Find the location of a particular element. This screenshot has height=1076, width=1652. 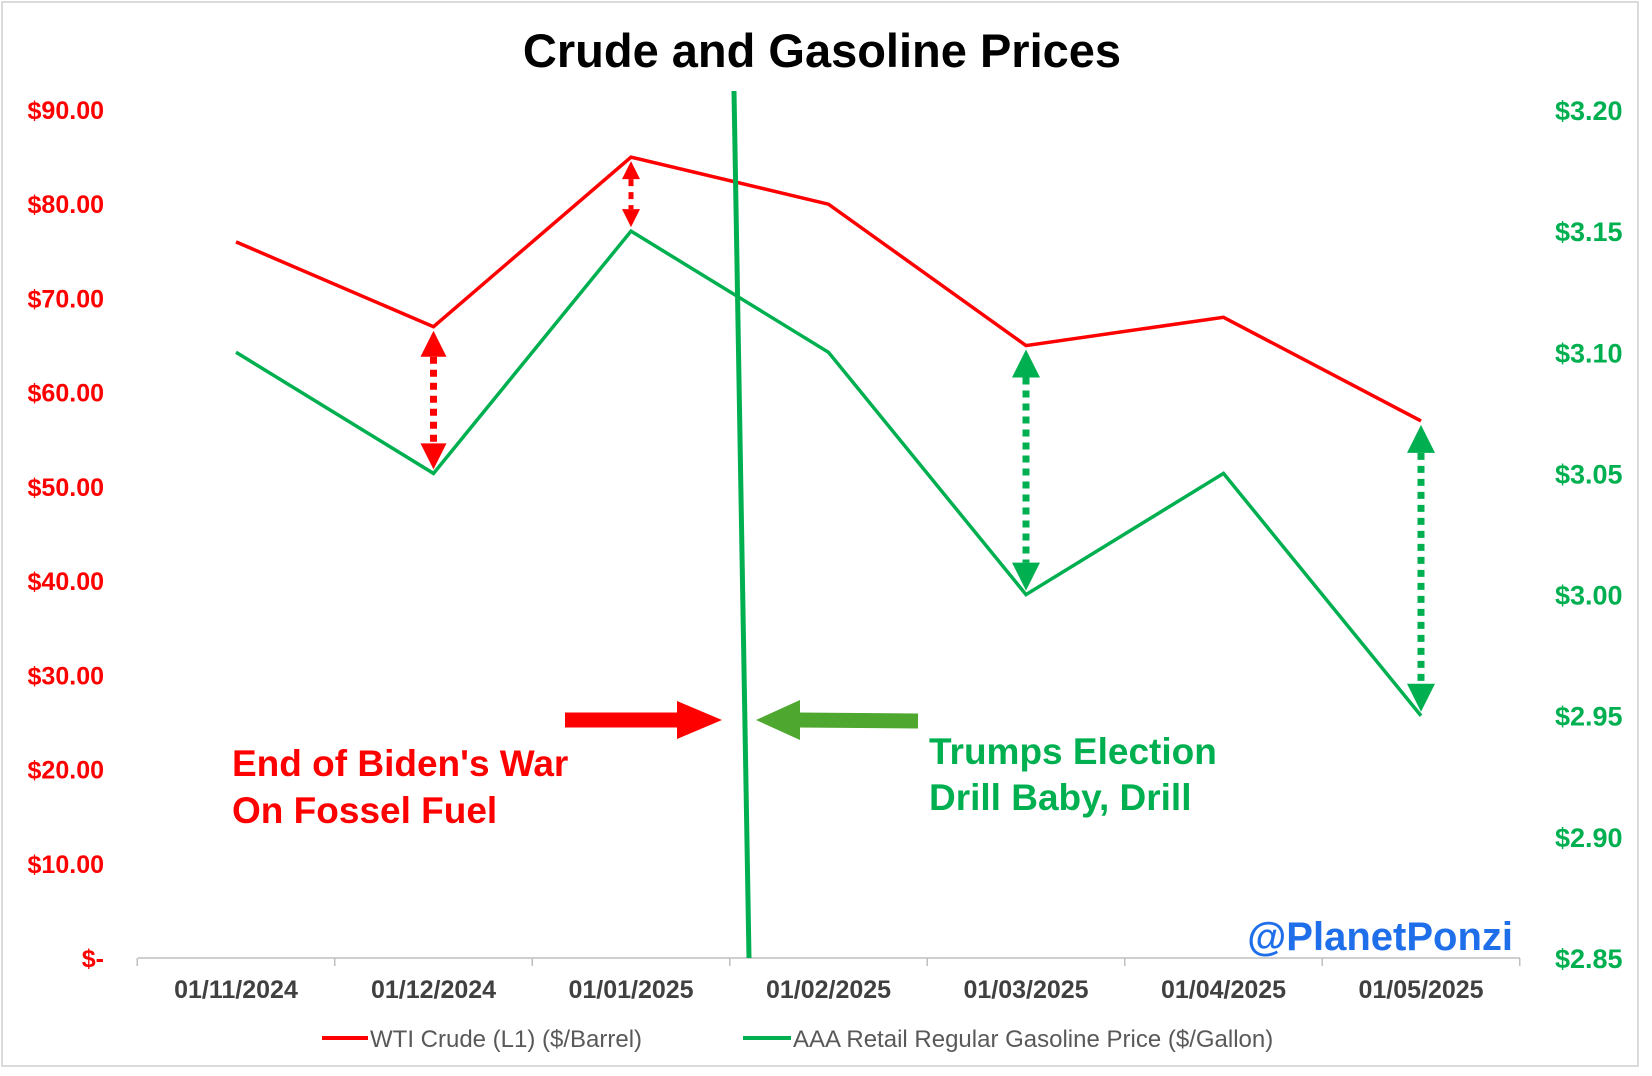

annotation-biden-line1: End of Biden's War is located at coordinates (400, 763).